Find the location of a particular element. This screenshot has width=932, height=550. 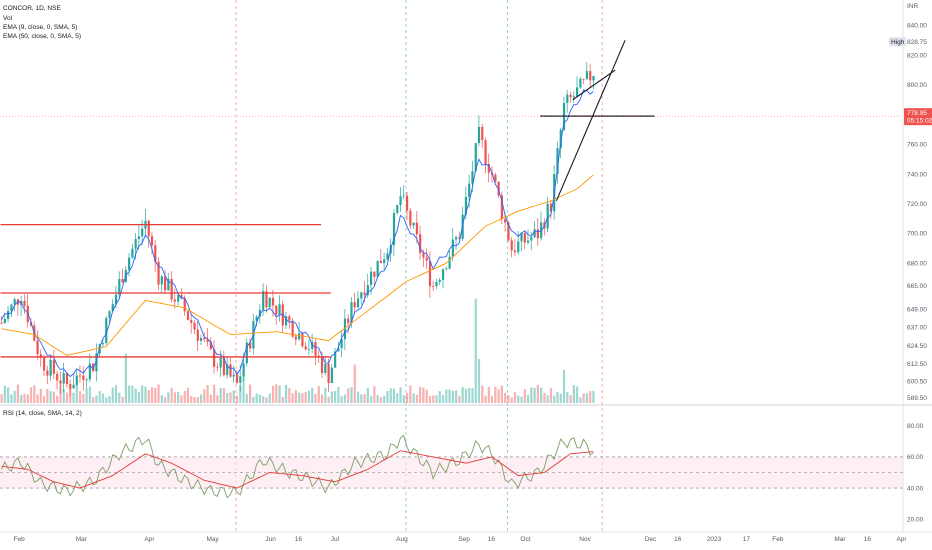

price-tick-label: 649.00 is located at coordinates (917, 310).